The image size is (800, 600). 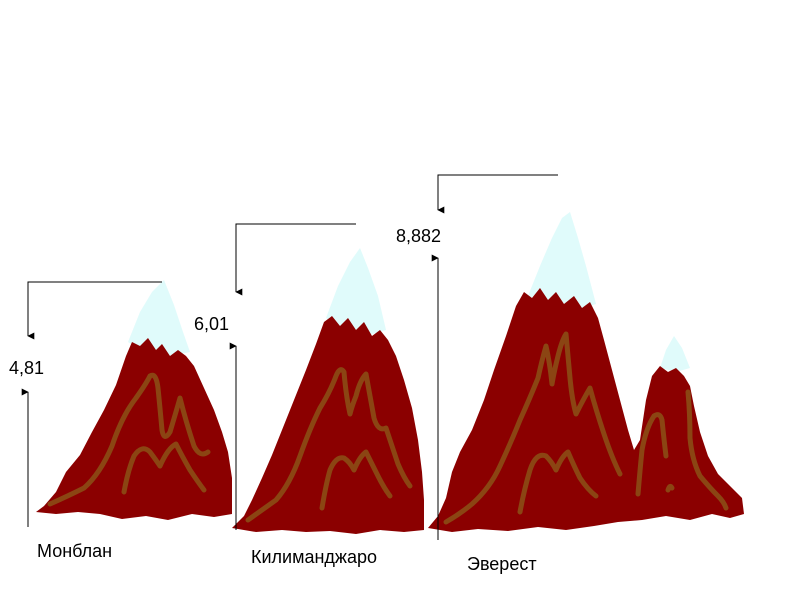 What do you see at coordinates (75, 551) in the screenshot?
I see `montblanc-name-label: Монблан` at bounding box center [75, 551].